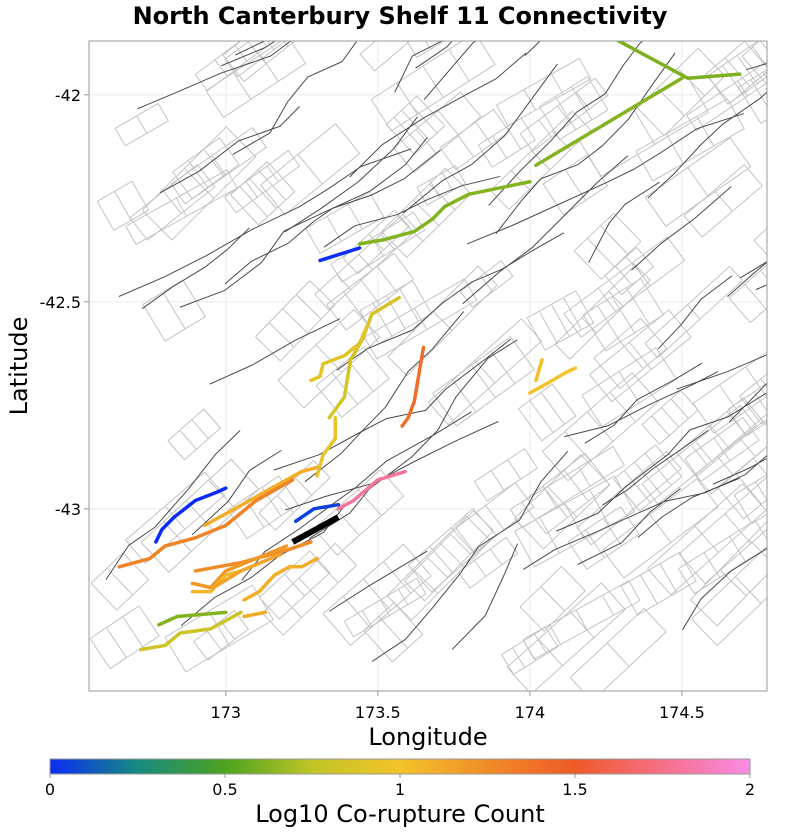 Image resolution: width=800 pixels, height=839 pixels. What do you see at coordinates (50, 789) in the screenshot?
I see `colorbar-tick-label: 0` at bounding box center [50, 789].